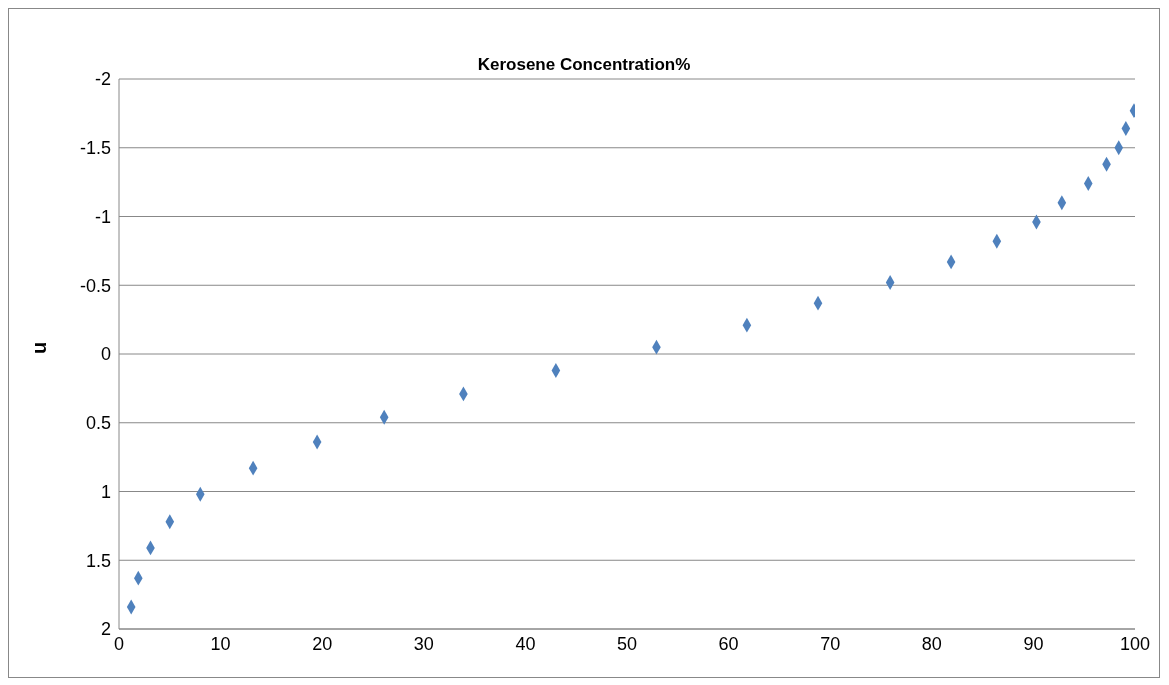 Image resolution: width=1169 pixels, height=685 pixels. What do you see at coordinates (728, 643) in the screenshot?
I see `x-tick-label: 60` at bounding box center [728, 643].